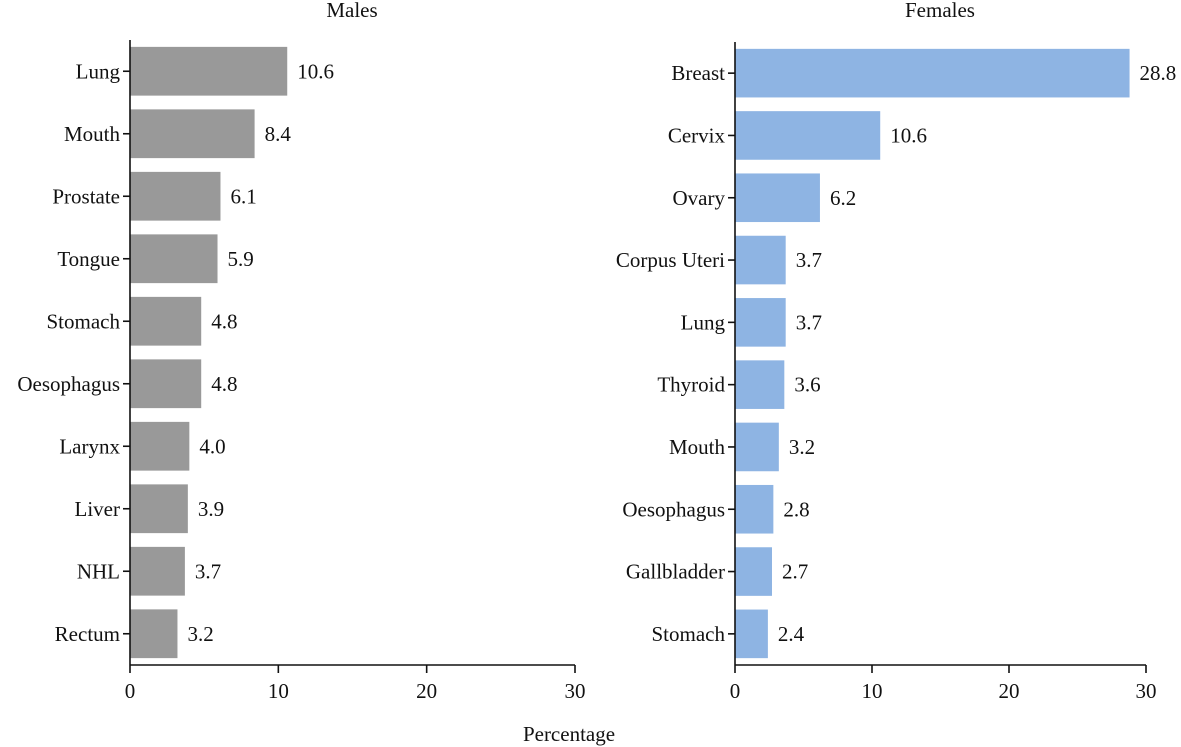 This screenshot has width=1181, height=747. What do you see at coordinates (757, 447) in the screenshot?
I see `females-bar-mouth` at bounding box center [757, 447].